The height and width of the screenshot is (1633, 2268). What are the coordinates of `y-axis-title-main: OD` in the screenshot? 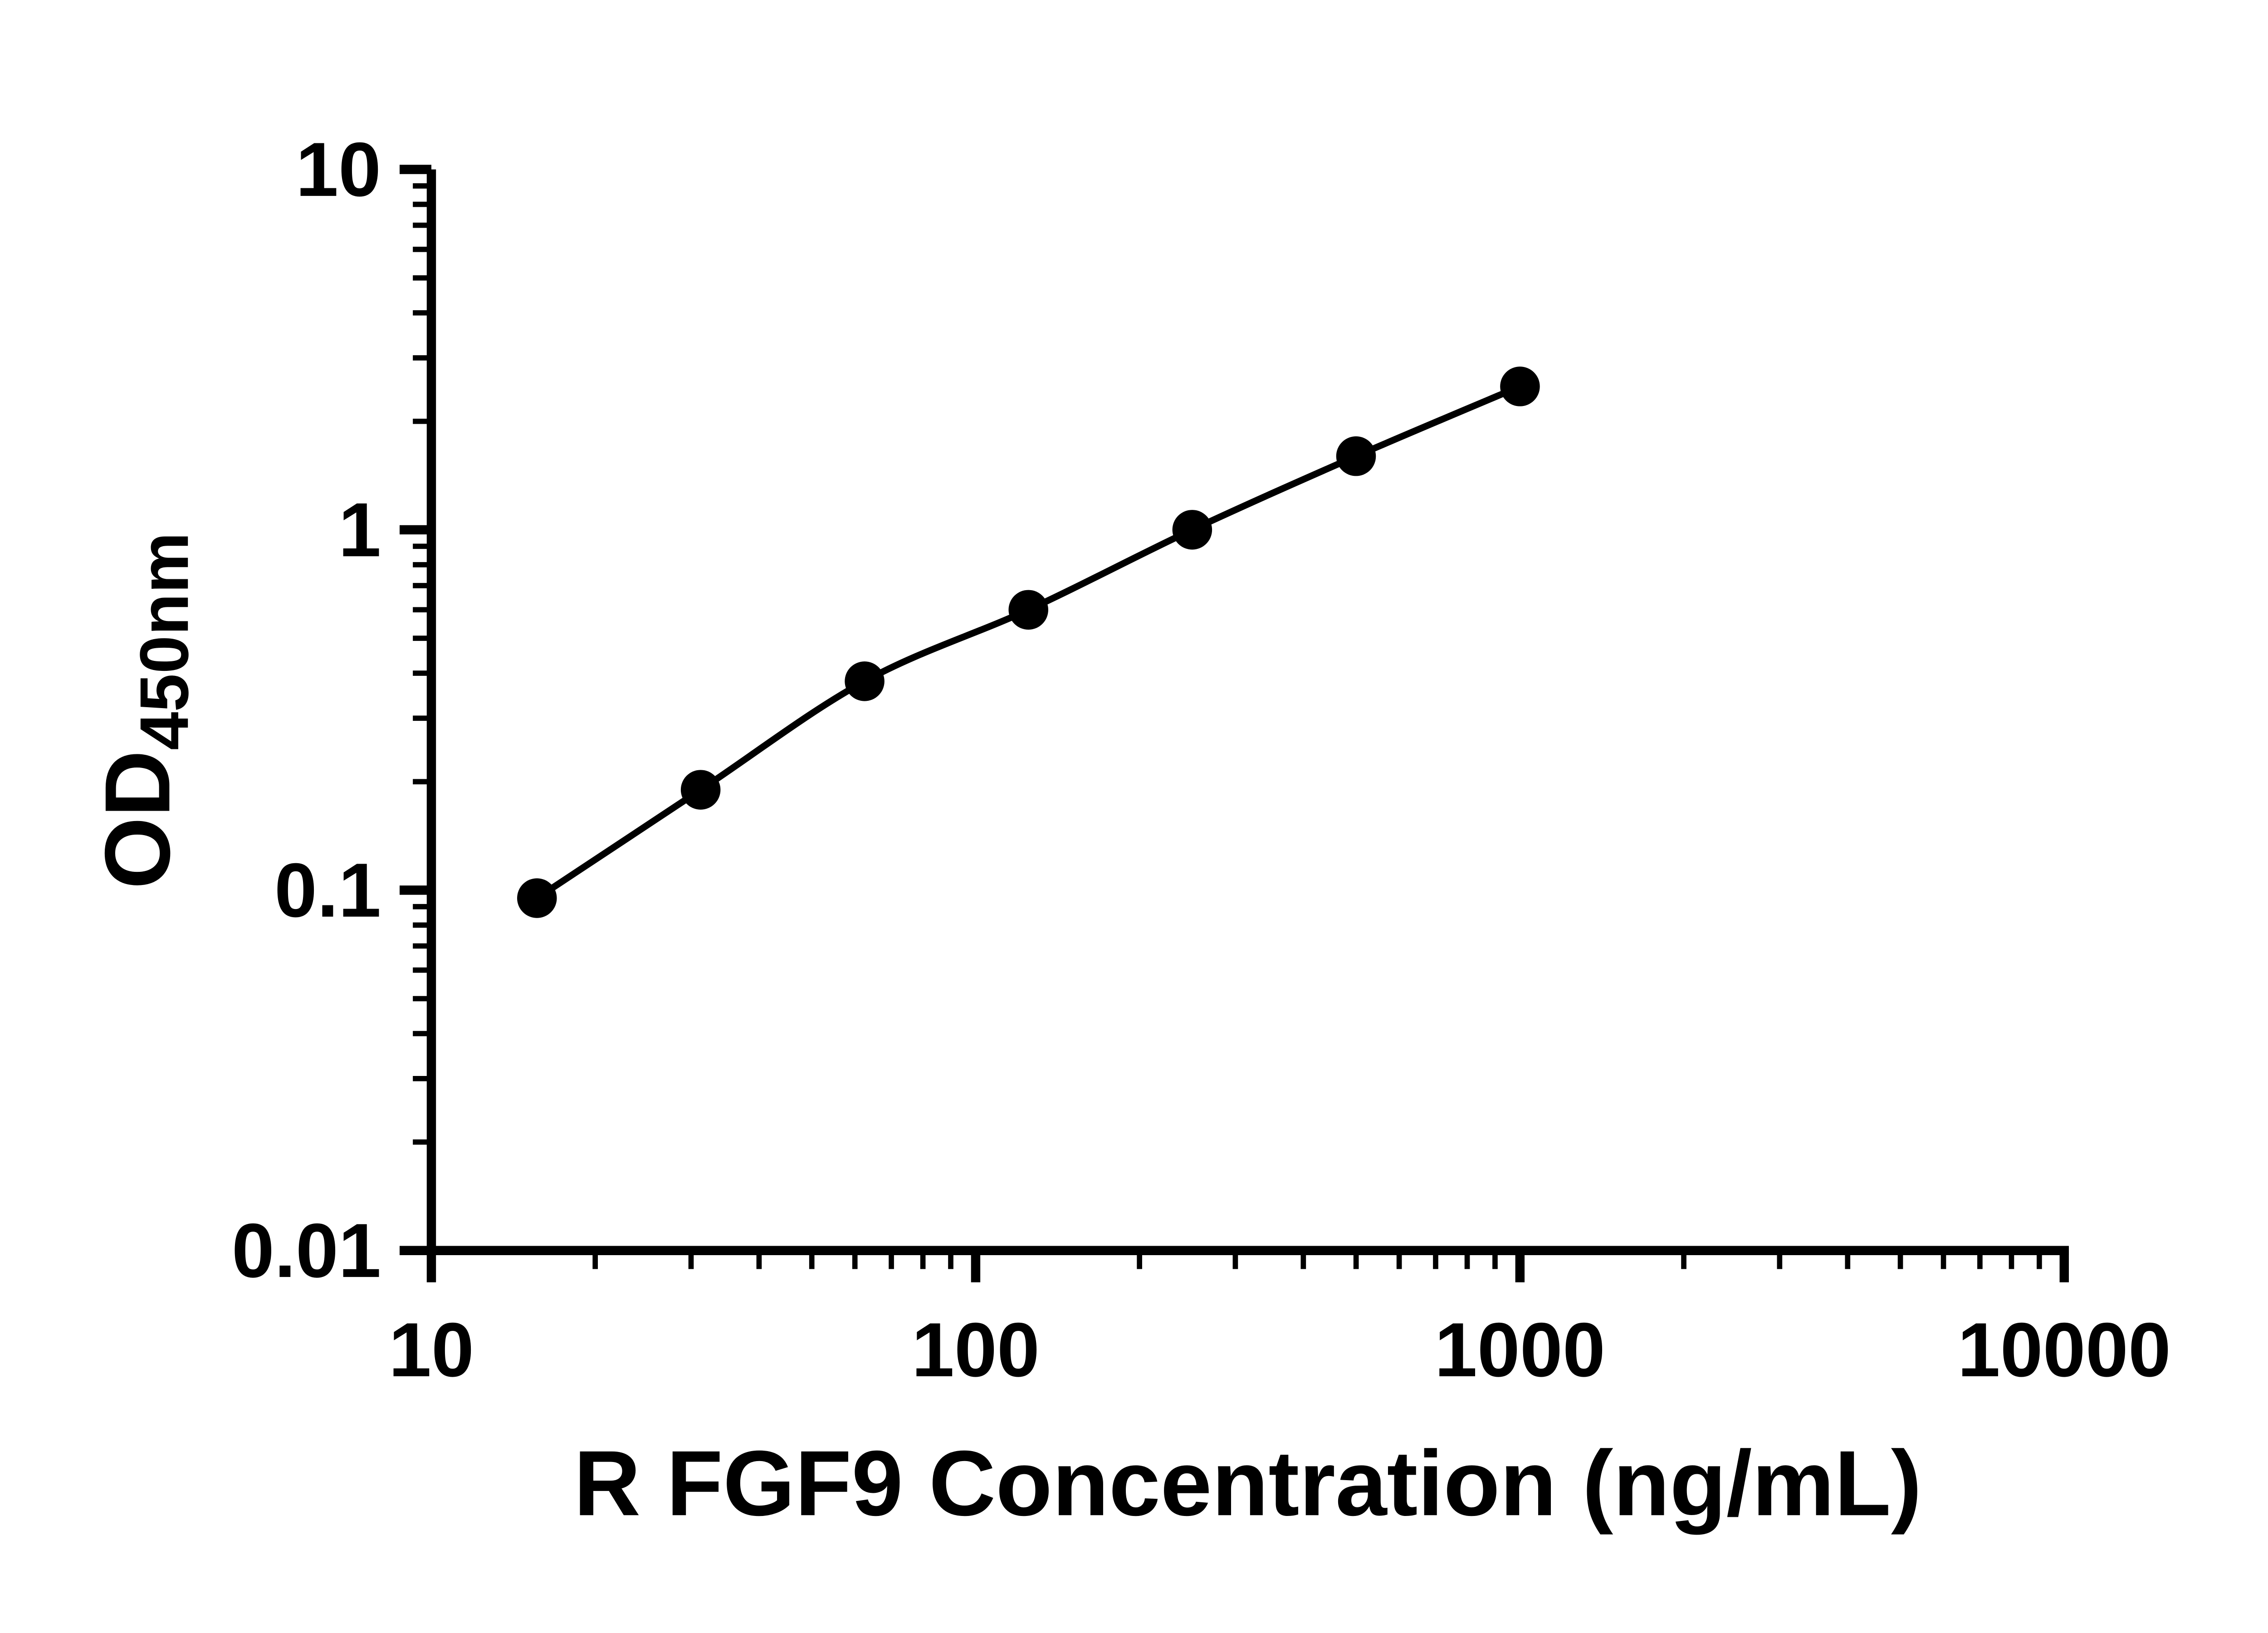 It's located at (137, 819).